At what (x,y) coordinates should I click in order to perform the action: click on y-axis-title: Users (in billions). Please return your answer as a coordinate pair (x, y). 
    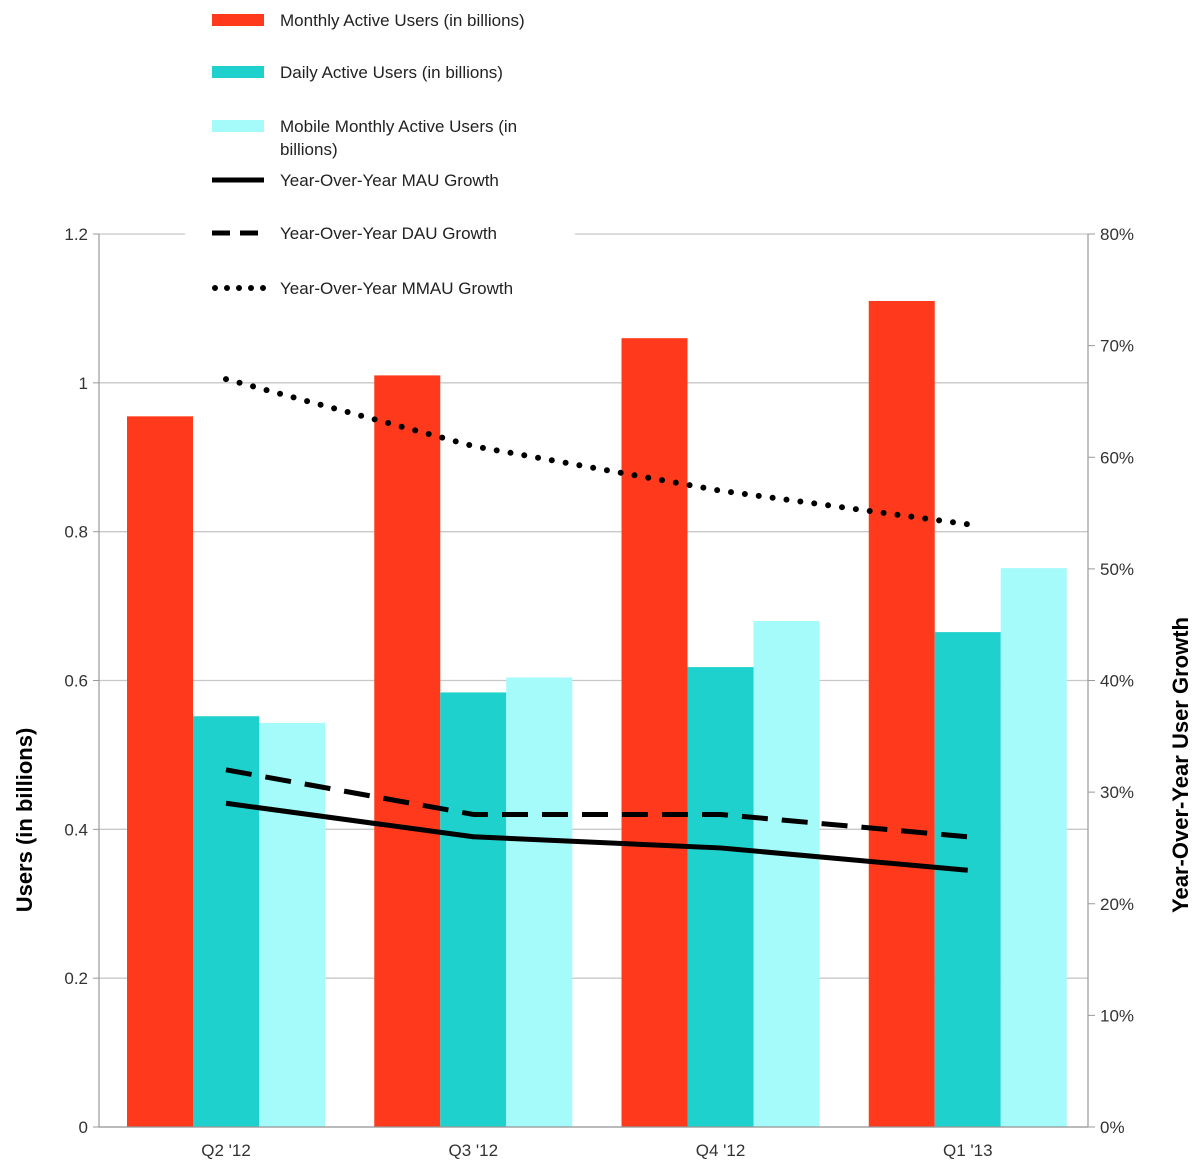
    Looking at the image, I should click on (24, 820).